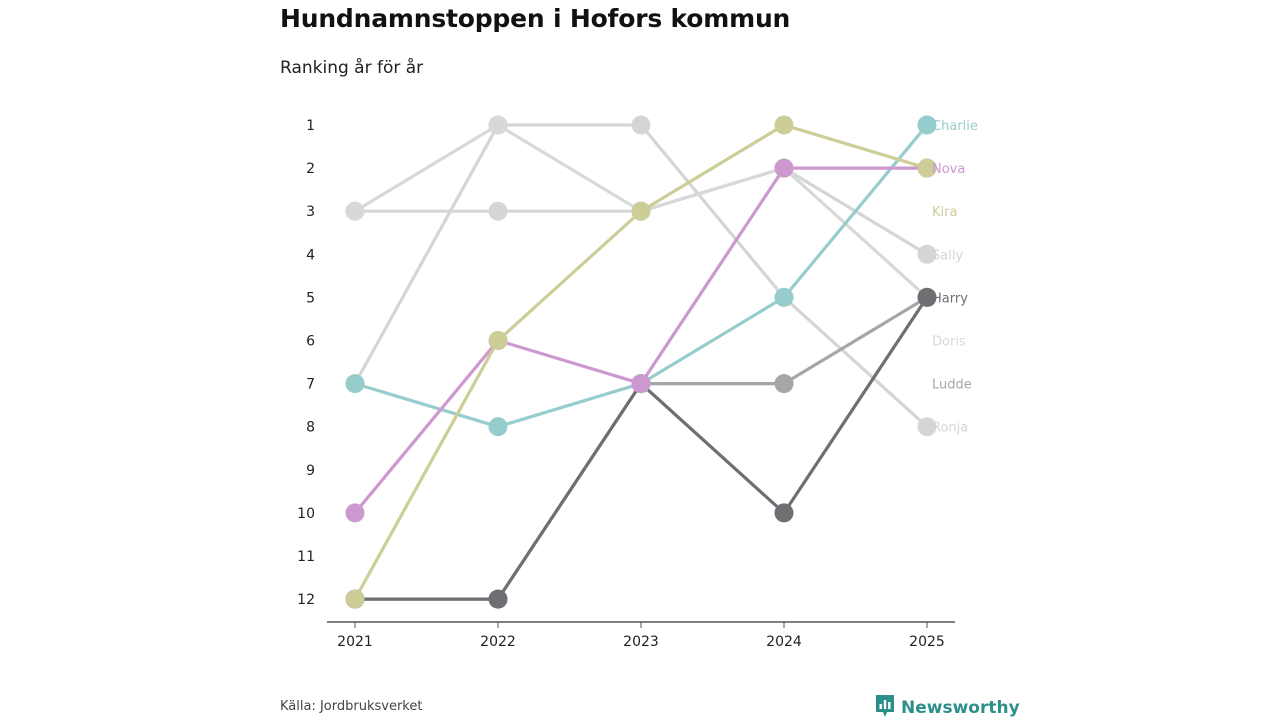 This screenshot has width=1280, height=722. Describe the element at coordinates (927, 168) in the screenshot. I see `point-kira-2025` at that location.